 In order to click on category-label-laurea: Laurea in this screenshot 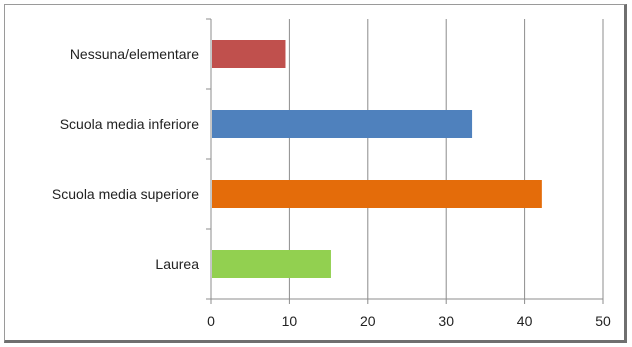, I will do `click(177, 264)`.